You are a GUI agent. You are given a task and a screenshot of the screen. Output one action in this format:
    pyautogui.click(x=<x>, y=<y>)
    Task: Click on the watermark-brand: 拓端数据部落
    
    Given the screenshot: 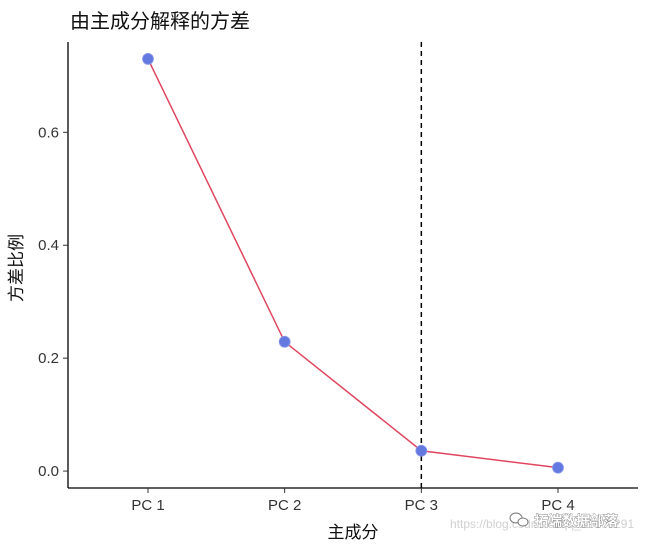 What is the action you would take?
    pyautogui.click(x=576, y=521)
    